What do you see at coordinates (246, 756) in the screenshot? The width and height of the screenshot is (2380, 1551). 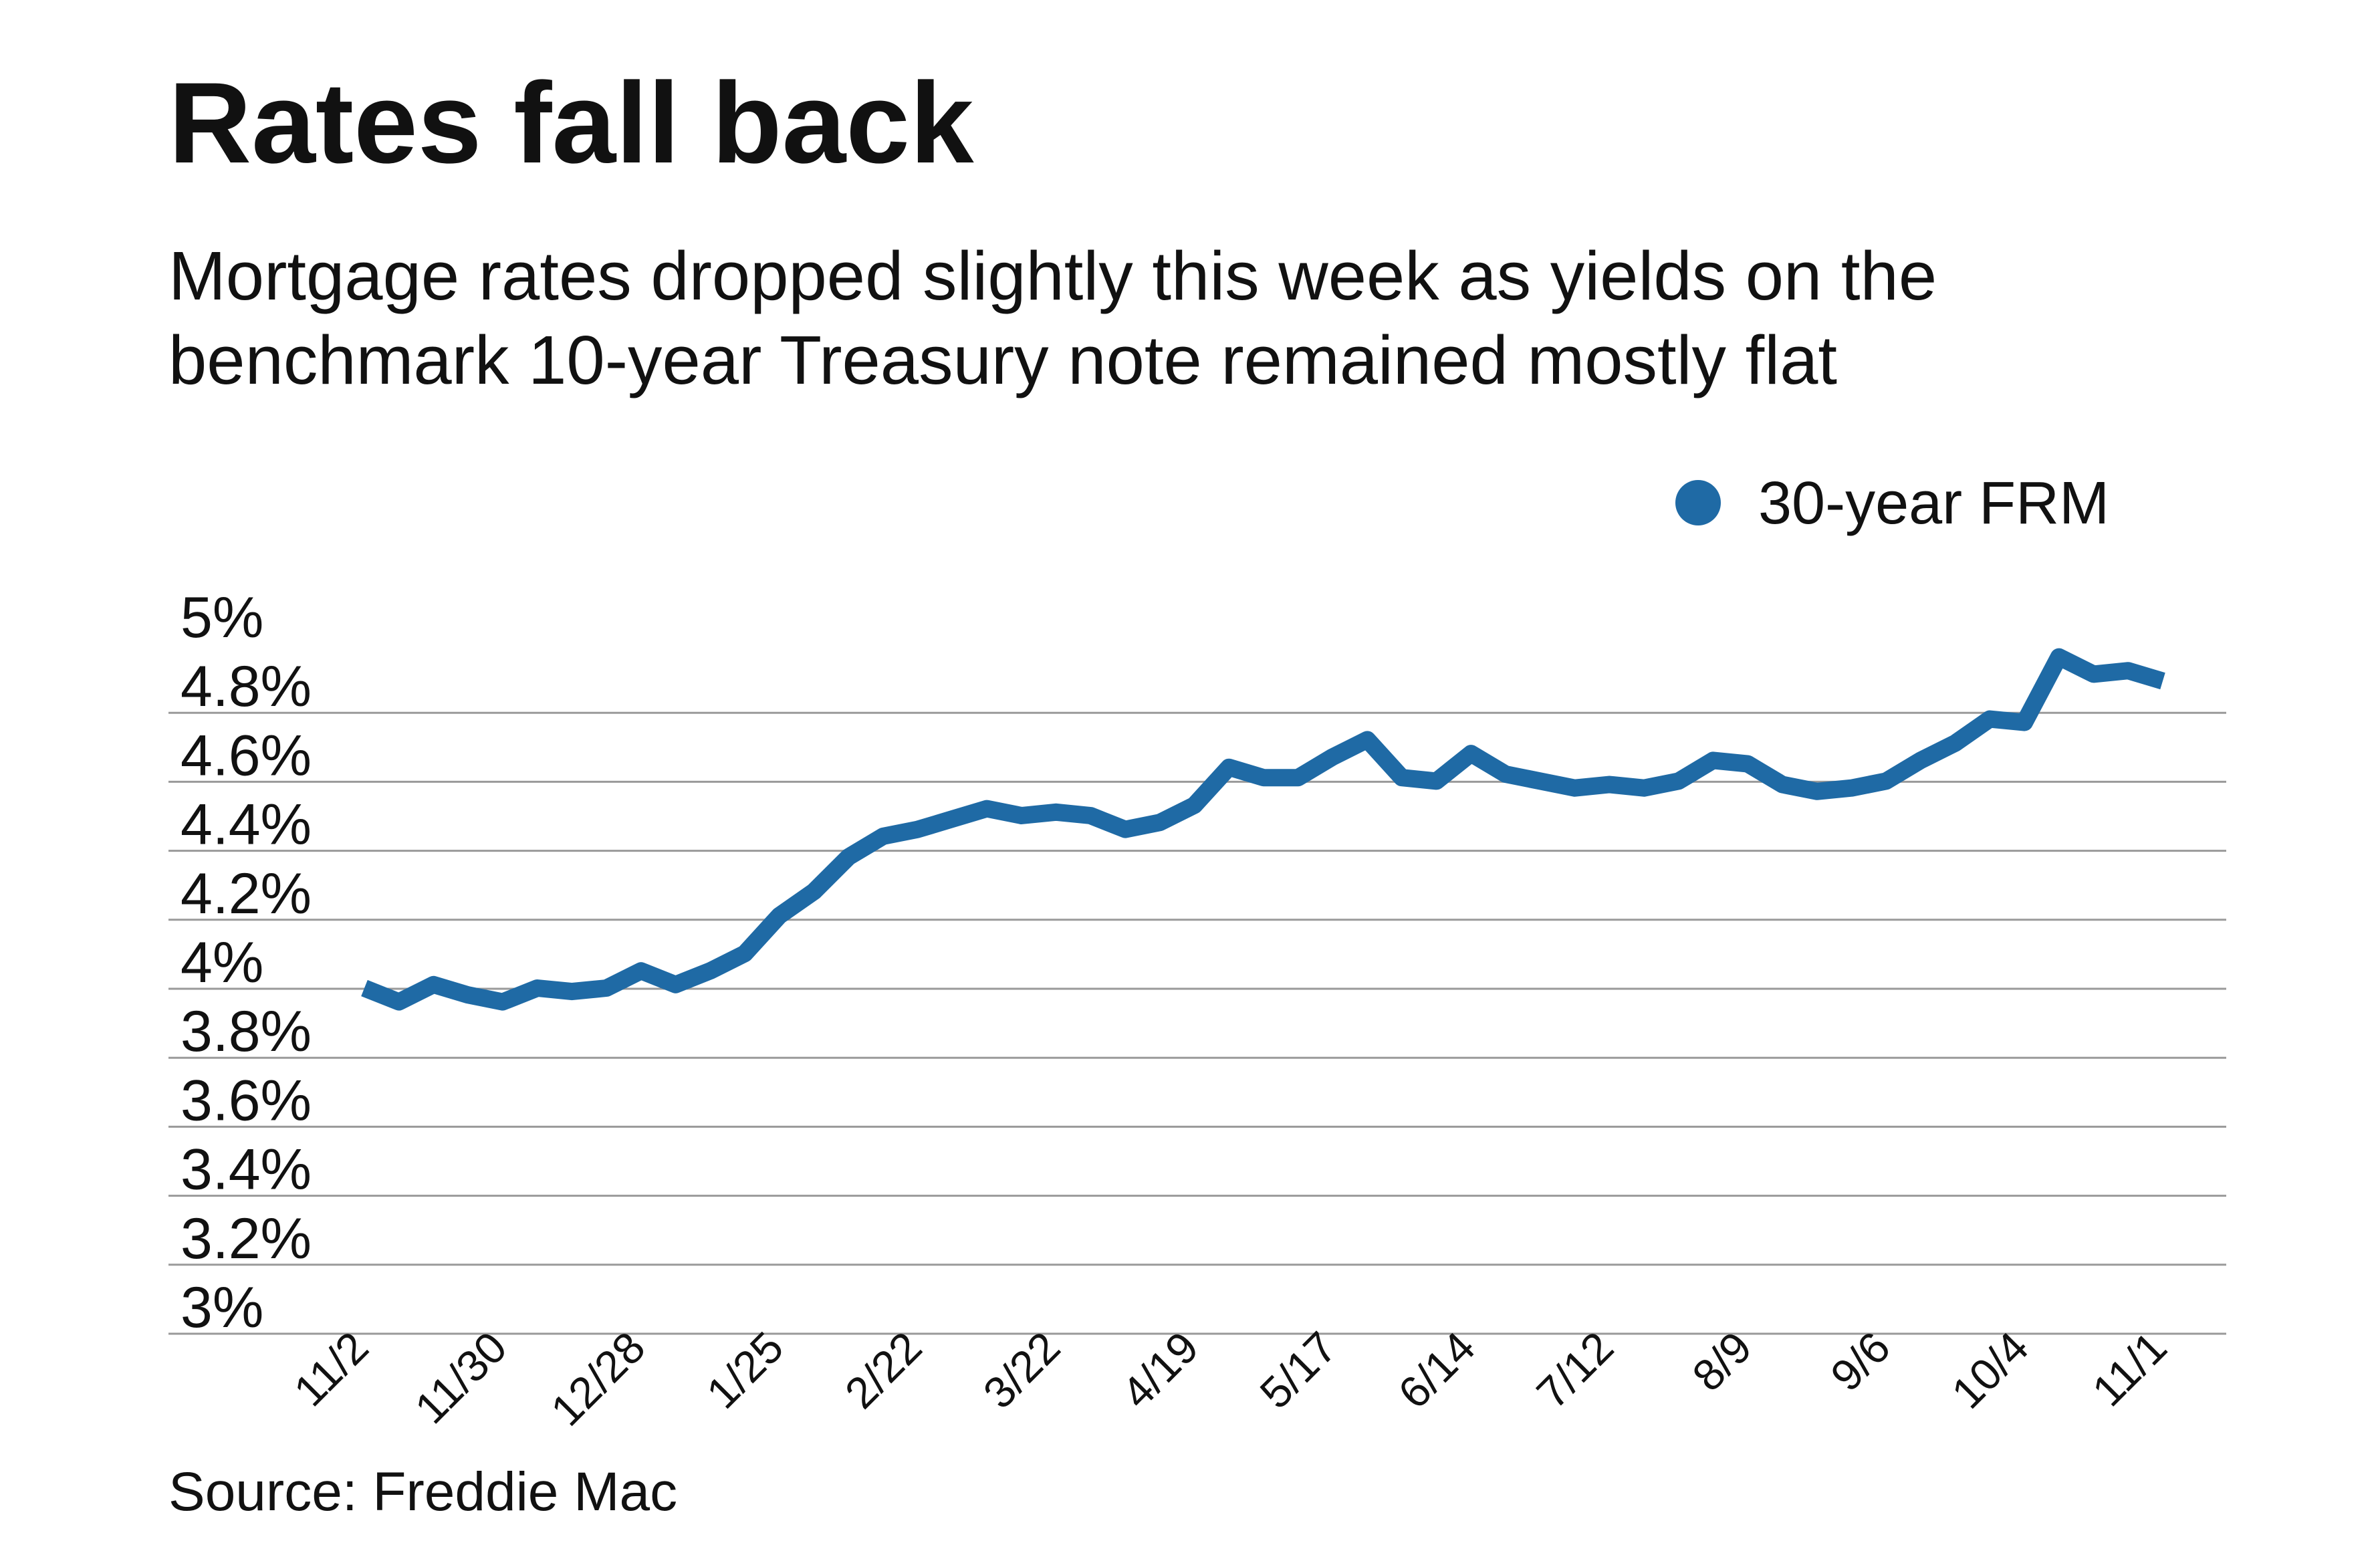 I see `y-tick-label: 4.6%` at bounding box center [246, 756].